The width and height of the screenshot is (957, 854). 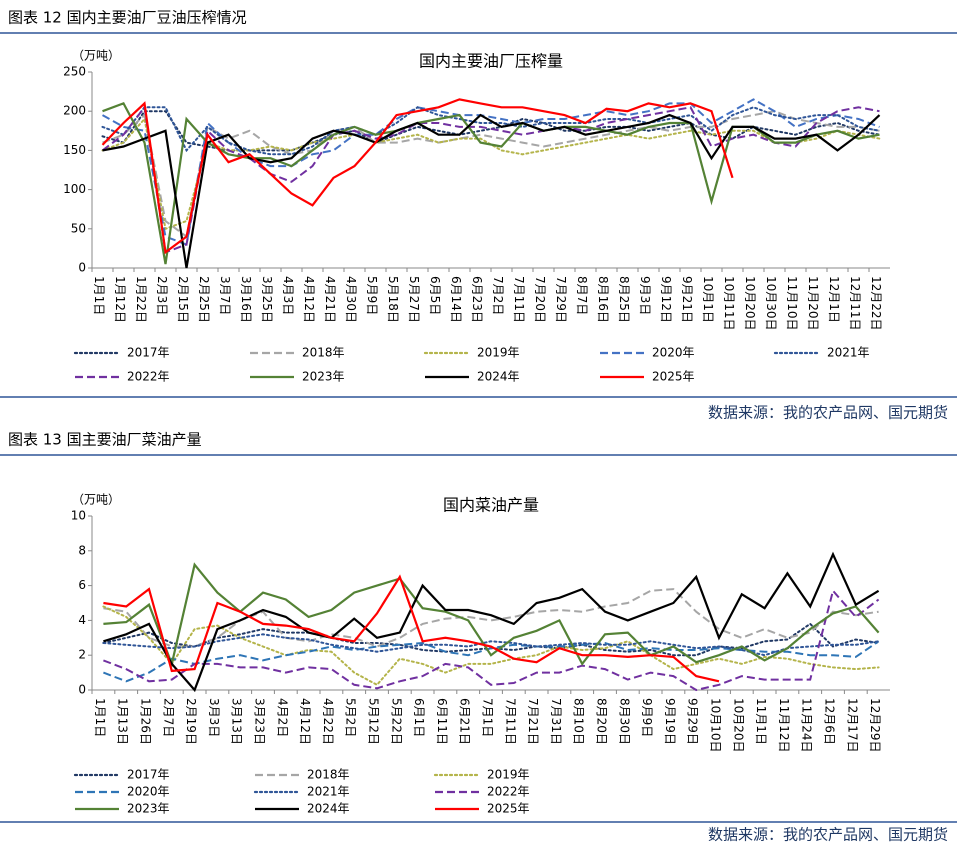 What do you see at coordinates (645, 295) in the screenshot?
I see `x-tick-label: 9月3日` at bounding box center [645, 295].